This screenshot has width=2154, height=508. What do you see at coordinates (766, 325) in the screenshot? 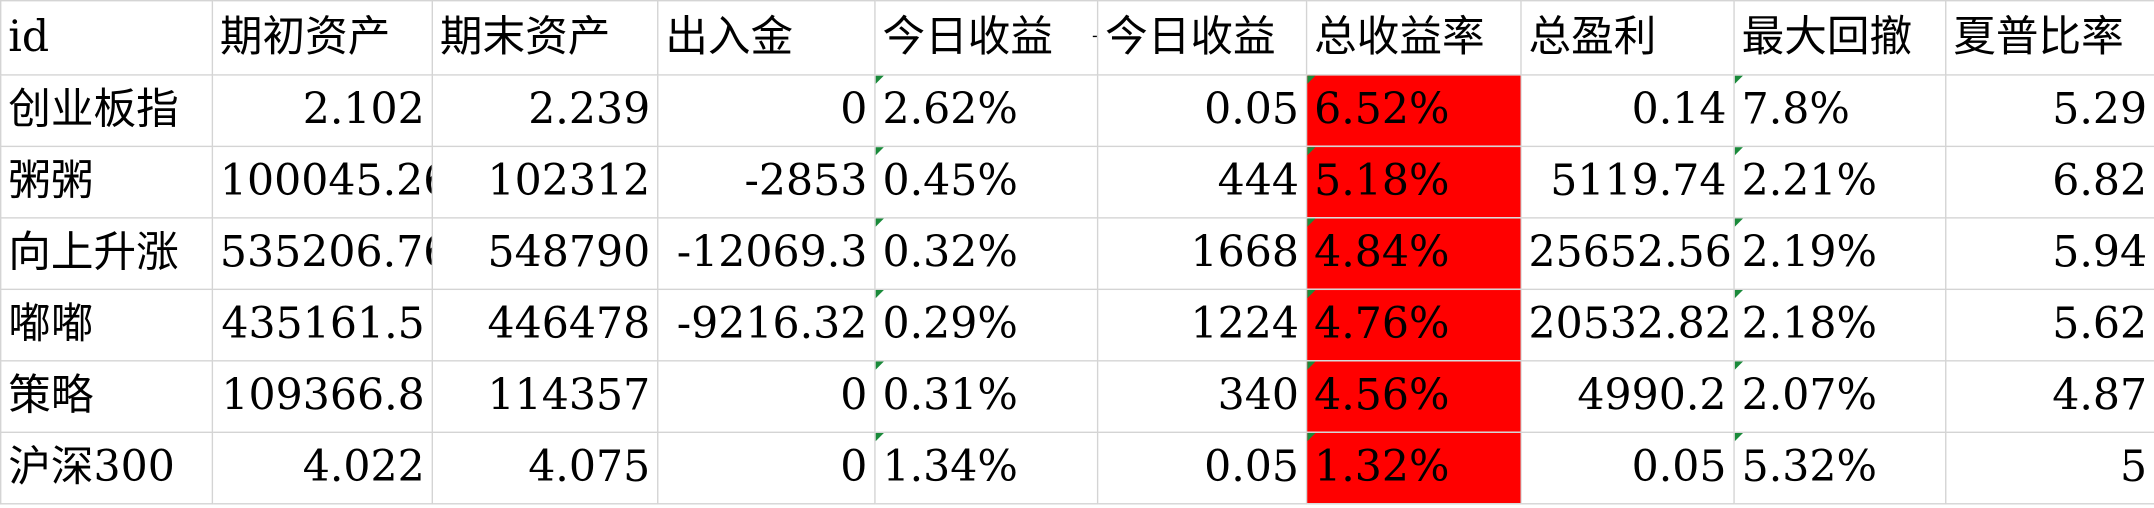
I see `cell-cash-flow: -9216.32` at bounding box center [766, 325].